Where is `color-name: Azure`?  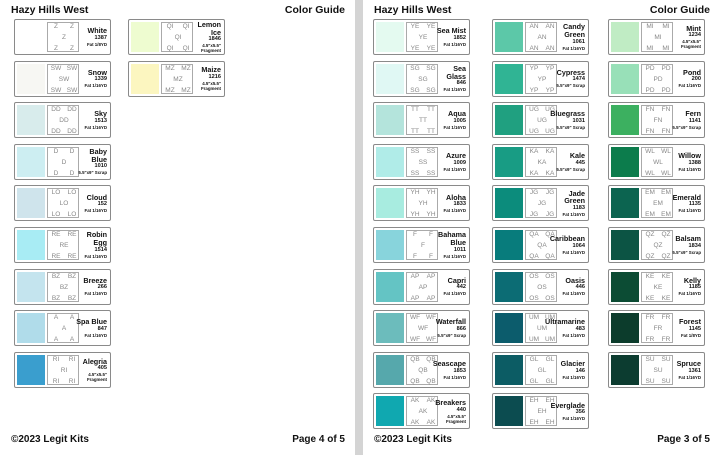 color-name: Azure is located at coordinates (456, 155).